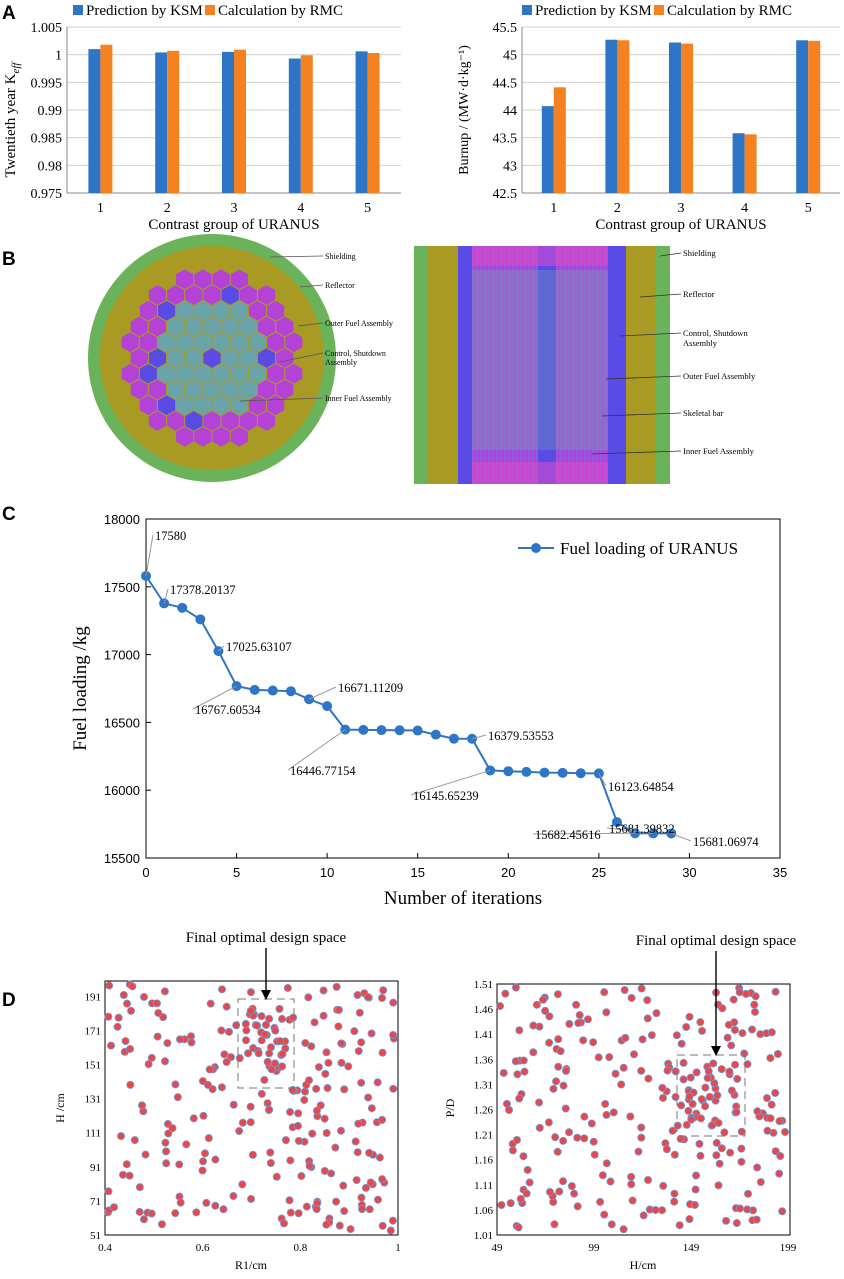  I want to click on y-tick-label: 16500, so click(122, 722).